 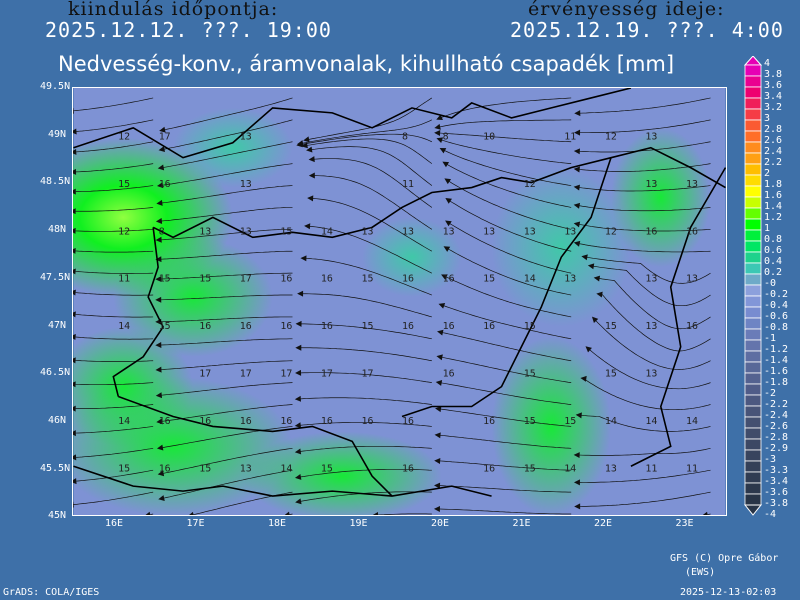 What do you see at coordinates (570, 468) in the screenshot?
I see `value-label: 14` at bounding box center [570, 468].